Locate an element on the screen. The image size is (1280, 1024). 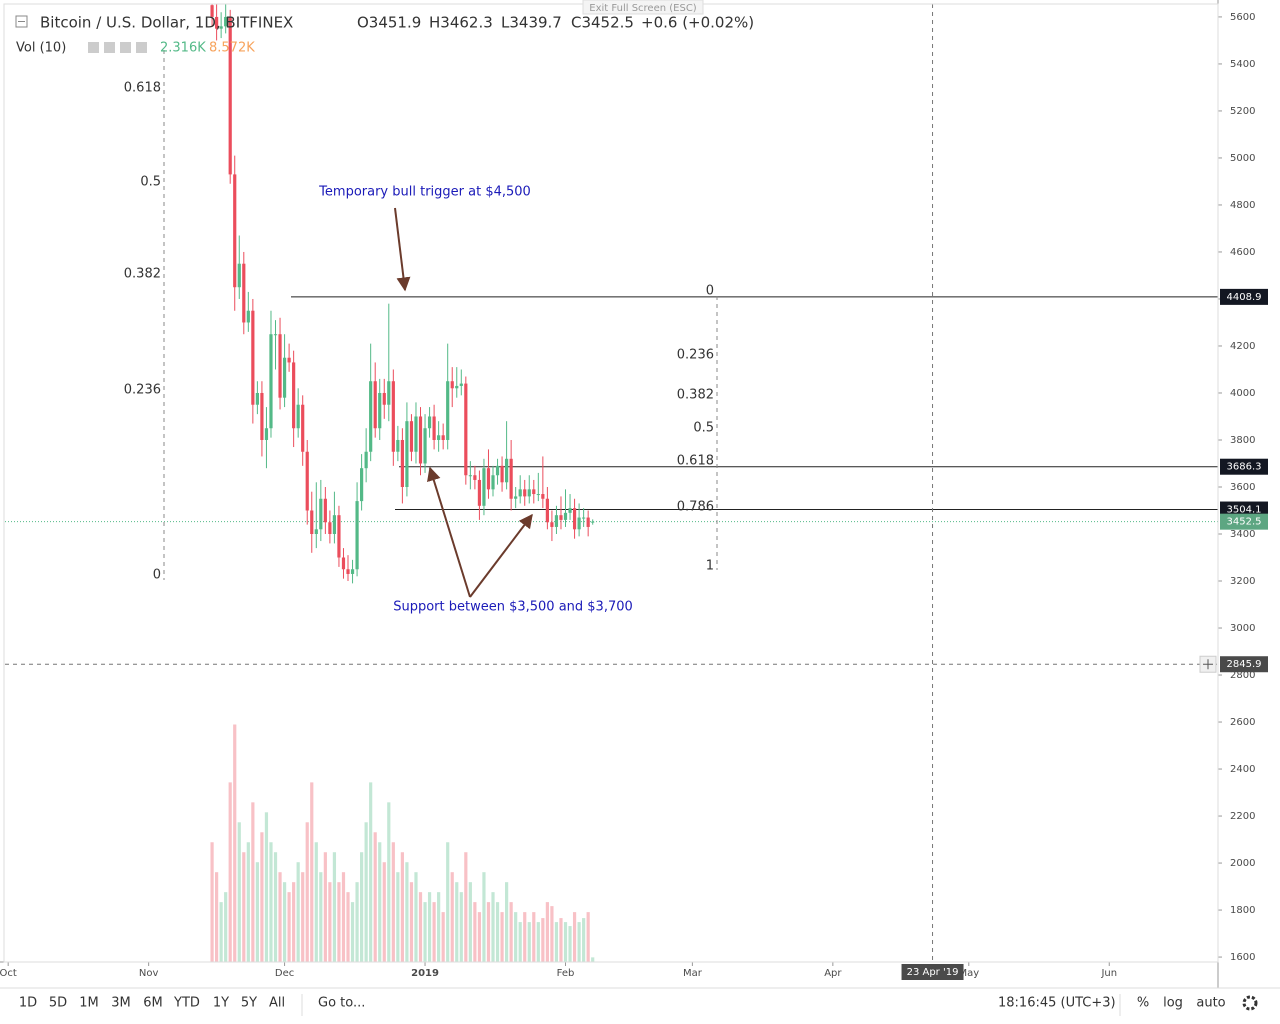
y-tick-label: 3600 is located at coordinates (1242, 487).